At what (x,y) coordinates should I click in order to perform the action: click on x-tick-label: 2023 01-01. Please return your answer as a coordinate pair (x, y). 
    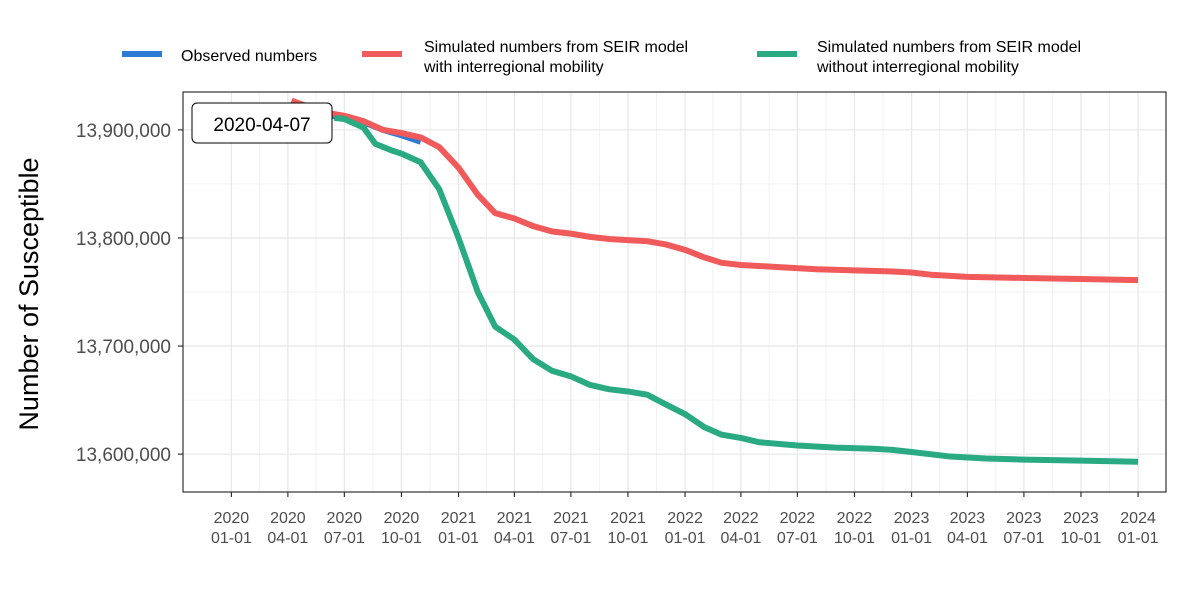
    Looking at the image, I should click on (911, 528).